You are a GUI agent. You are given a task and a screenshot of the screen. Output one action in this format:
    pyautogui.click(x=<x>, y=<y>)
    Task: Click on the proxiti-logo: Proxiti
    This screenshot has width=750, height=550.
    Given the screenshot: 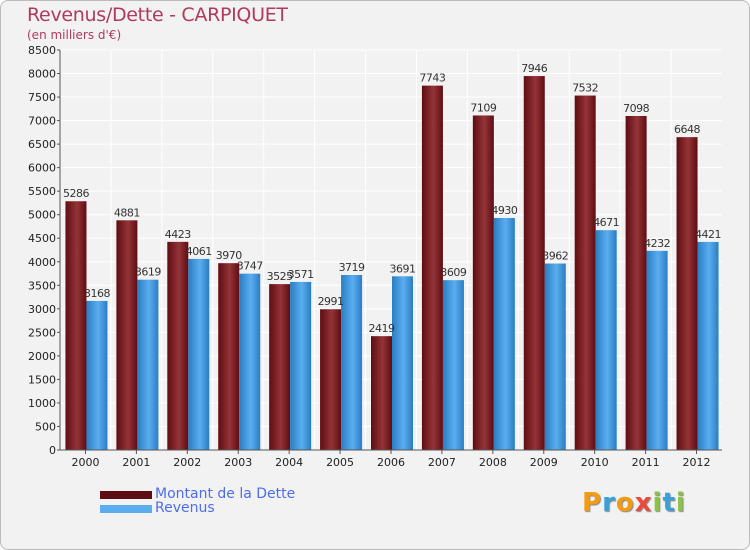 What is the action you would take?
    pyautogui.click(x=634, y=503)
    